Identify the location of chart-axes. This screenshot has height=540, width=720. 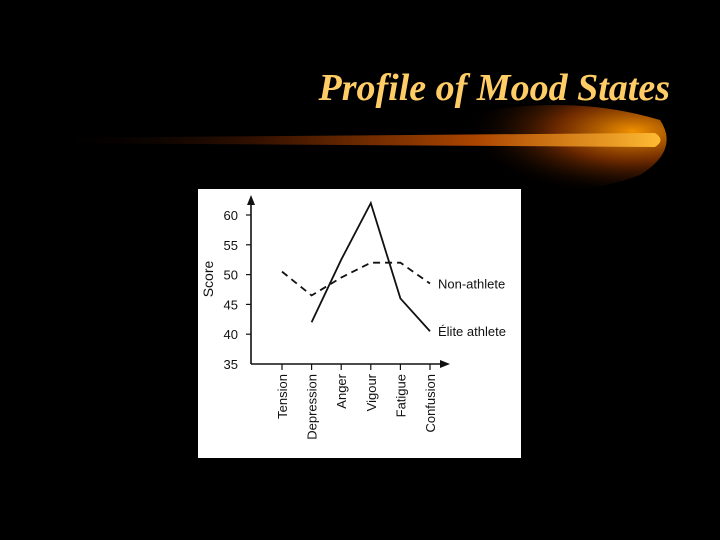
(348, 281).